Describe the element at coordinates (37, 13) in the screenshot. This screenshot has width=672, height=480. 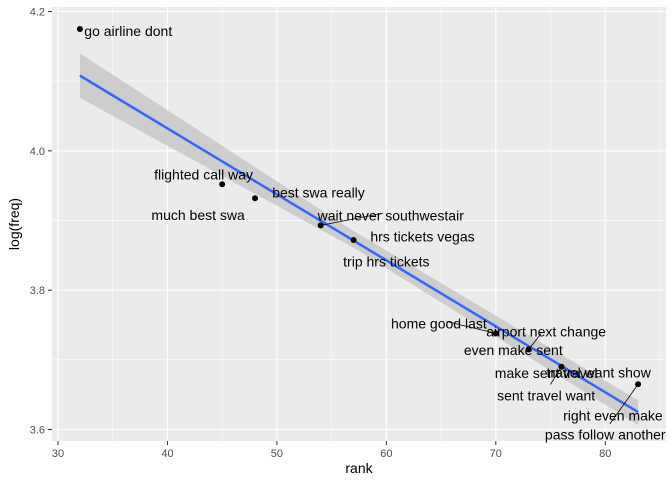
I see `y-tick-label: 4.2` at that location.